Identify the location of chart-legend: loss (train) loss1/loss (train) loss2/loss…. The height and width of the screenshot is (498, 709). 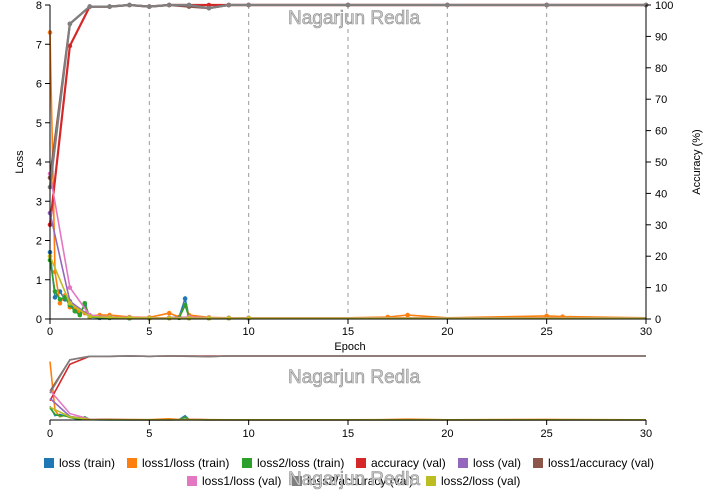
(349, 472).